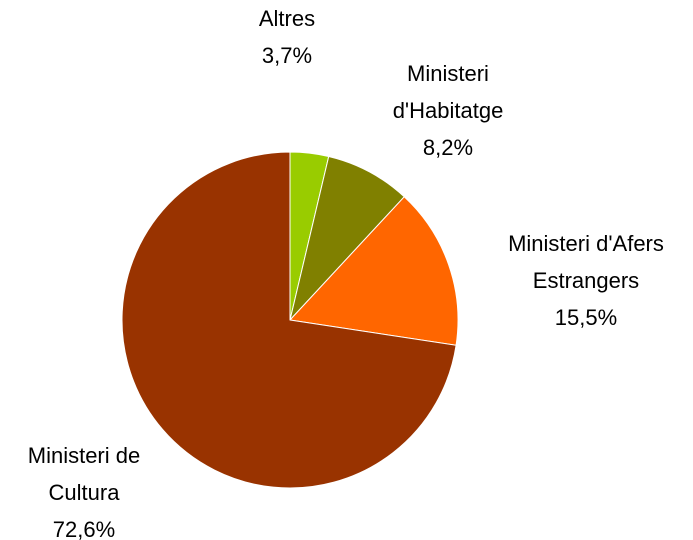  I want to click on value-label: 72,6%, so click(84, 528).